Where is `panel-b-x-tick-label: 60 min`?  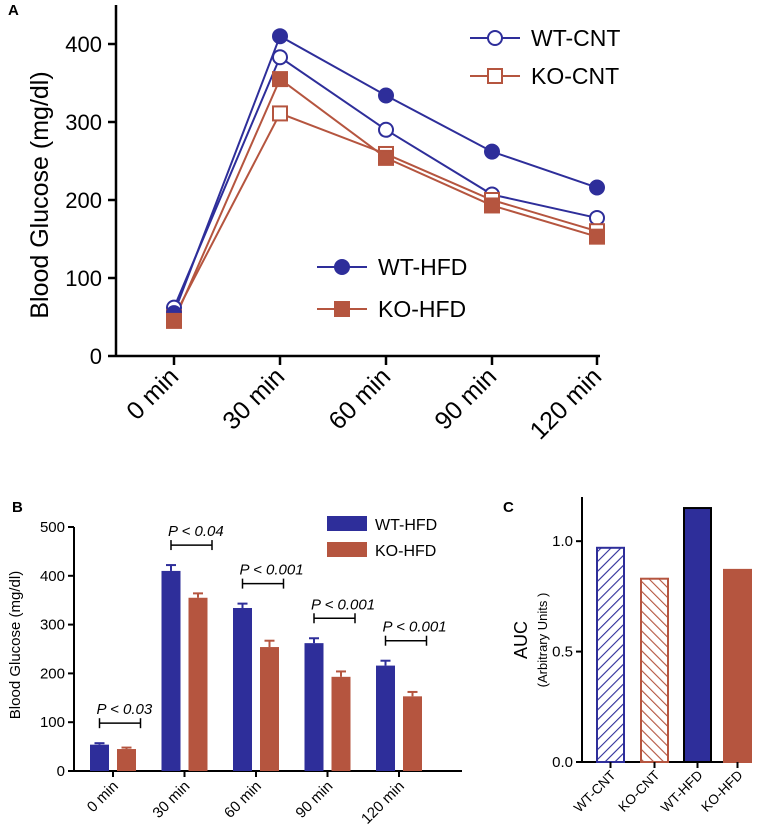 panel-b-x-tick-label: 60 min is located at coordinates (243, 800).